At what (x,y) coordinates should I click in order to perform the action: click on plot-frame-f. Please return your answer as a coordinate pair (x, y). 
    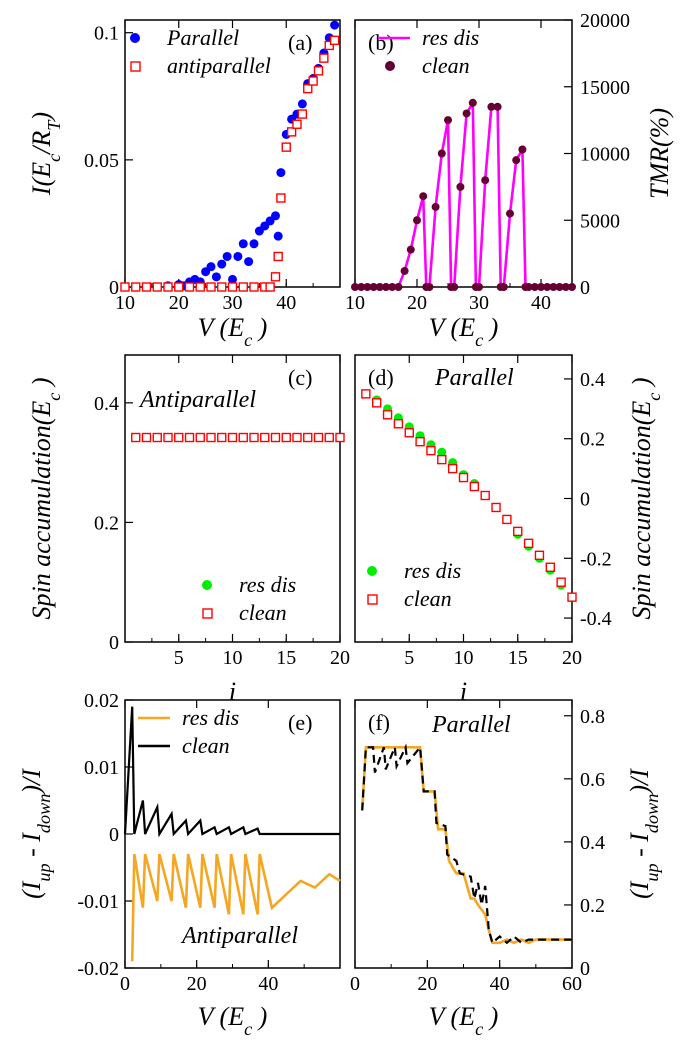
    Looking at the image, I should click on (463, 834).